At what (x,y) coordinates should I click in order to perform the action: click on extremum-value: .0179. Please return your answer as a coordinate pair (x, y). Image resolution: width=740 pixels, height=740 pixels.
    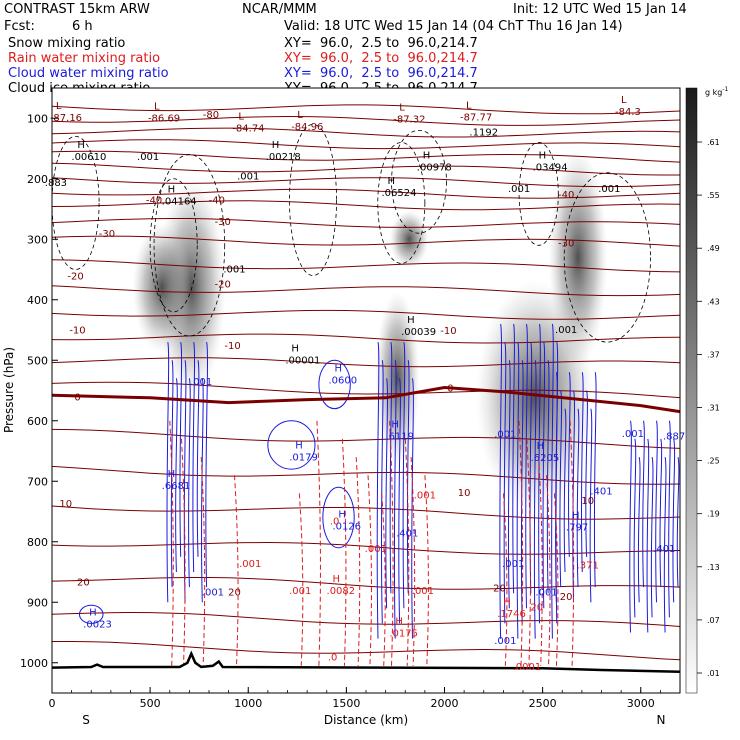
    Looking at the image, I should click on (303, 457).